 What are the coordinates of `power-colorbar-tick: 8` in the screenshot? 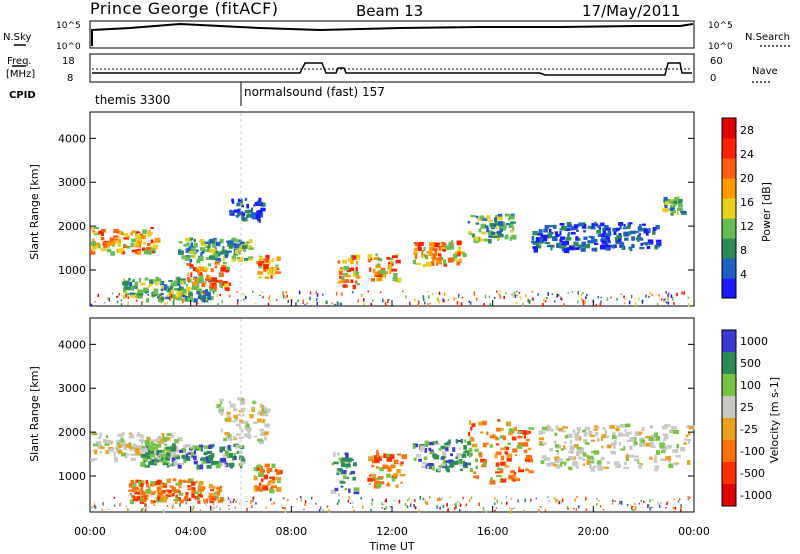 It's located at (743, 250).